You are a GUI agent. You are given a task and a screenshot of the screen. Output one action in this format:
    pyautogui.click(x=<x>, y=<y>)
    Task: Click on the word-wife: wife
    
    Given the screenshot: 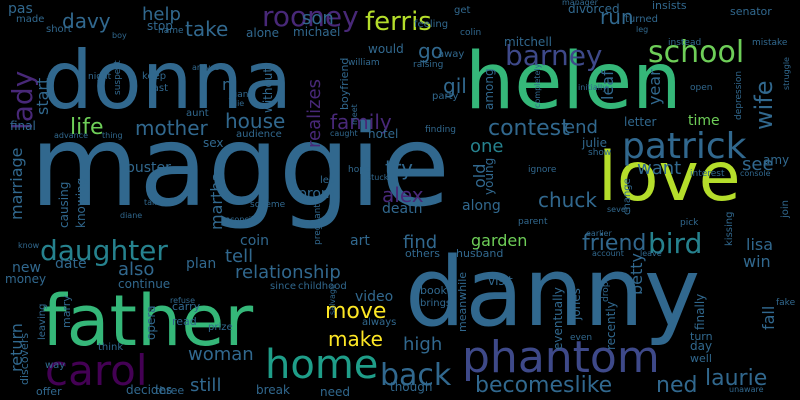 What is the action you would take?
    pyautogui.click(x=764, y=105)
    